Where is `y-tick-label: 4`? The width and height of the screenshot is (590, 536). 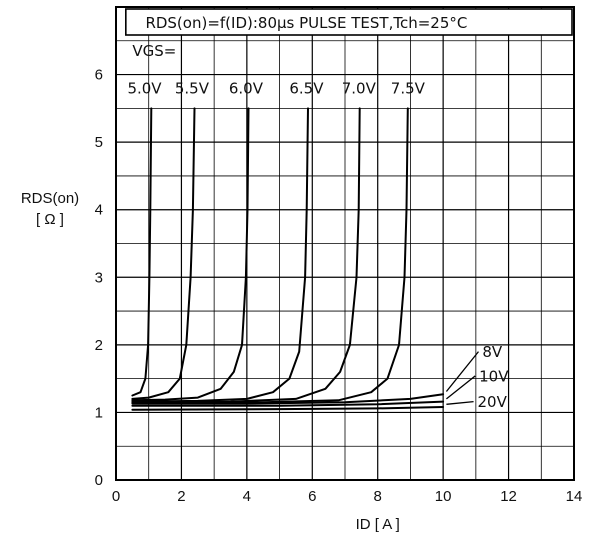
y-tick-label: 4 is located at coordinates (99, 210).